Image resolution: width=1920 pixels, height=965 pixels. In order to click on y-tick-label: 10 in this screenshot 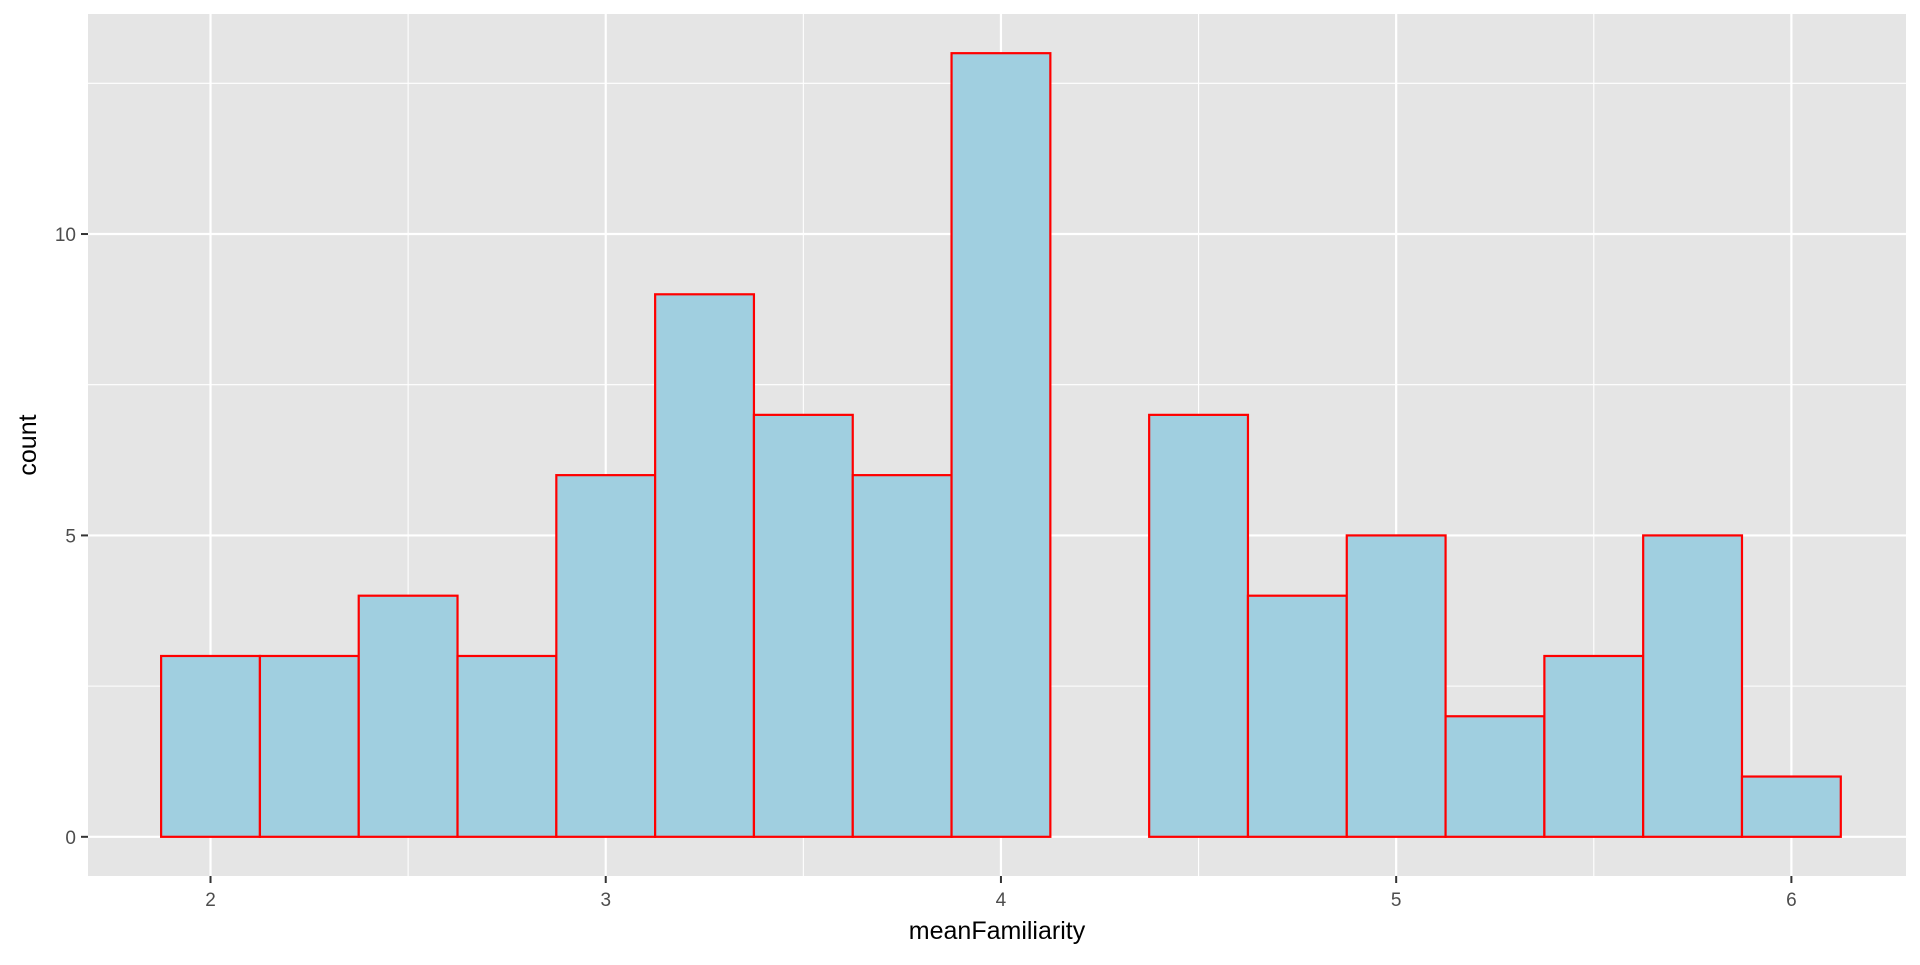, I will do `click(65, 235)`.